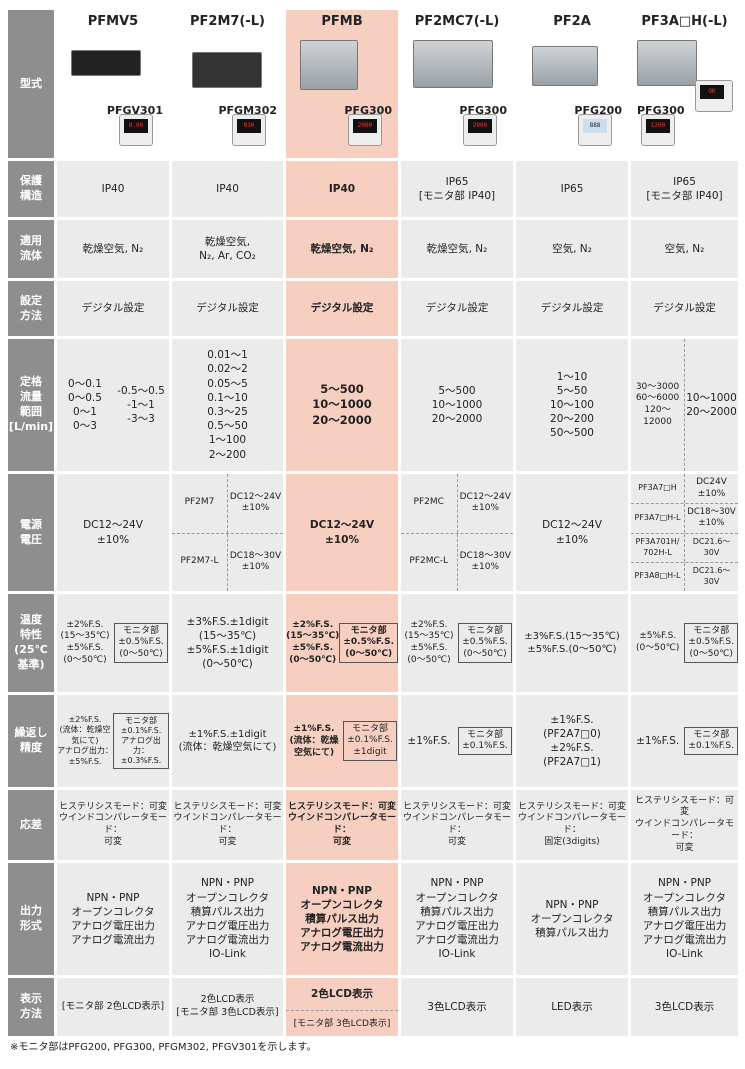 This screenshot has width=745, height=1069. What do you see at coordinates (684, 21) in the screenshot?
I see `model-name: PF3A□H(-L)` at bounding box center [684, 21].